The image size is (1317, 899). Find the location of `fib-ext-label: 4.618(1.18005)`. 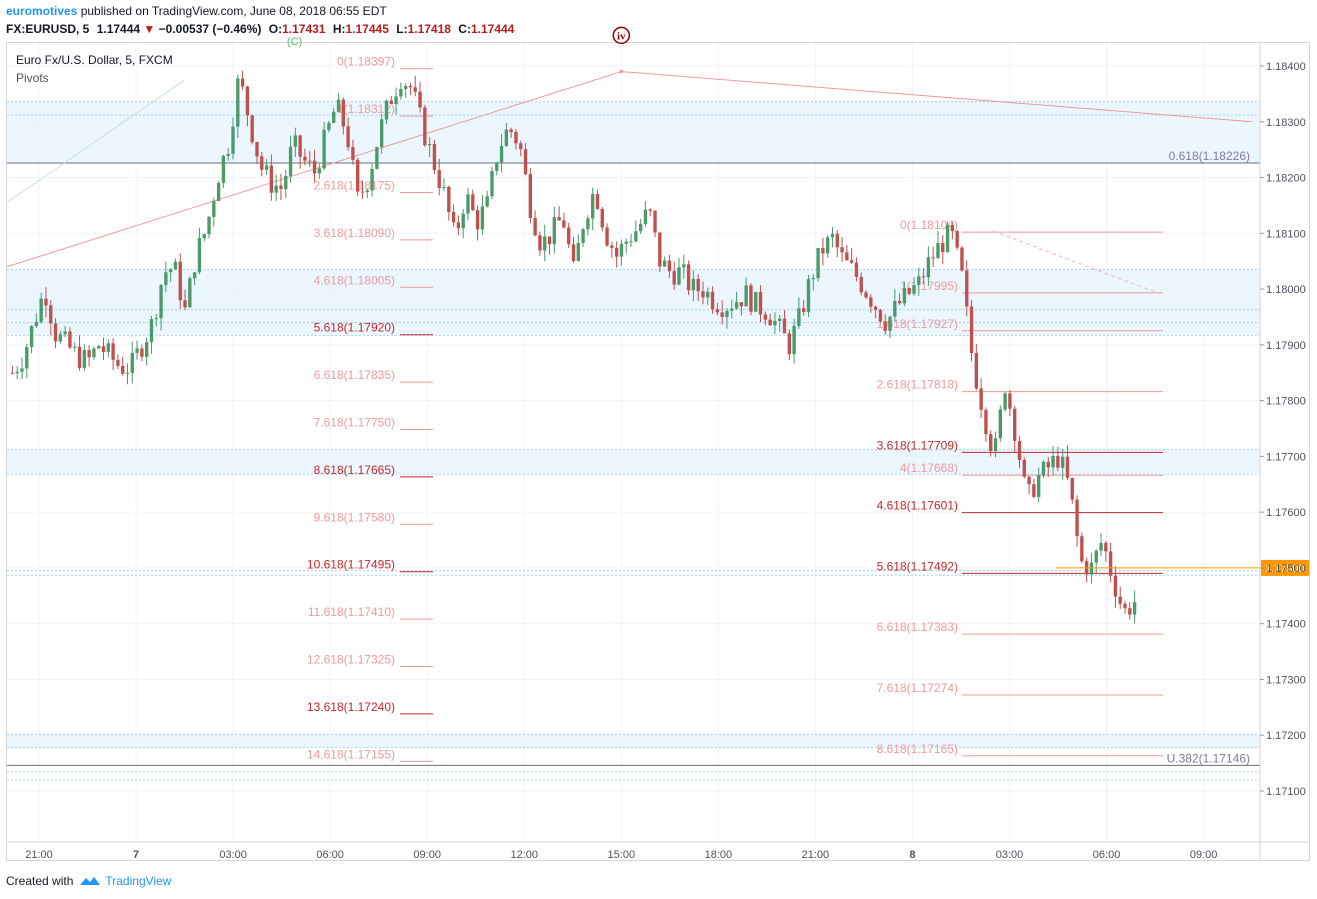

fib-ext-label: 4.618(1.18005) is located at coordinates (354, 280).